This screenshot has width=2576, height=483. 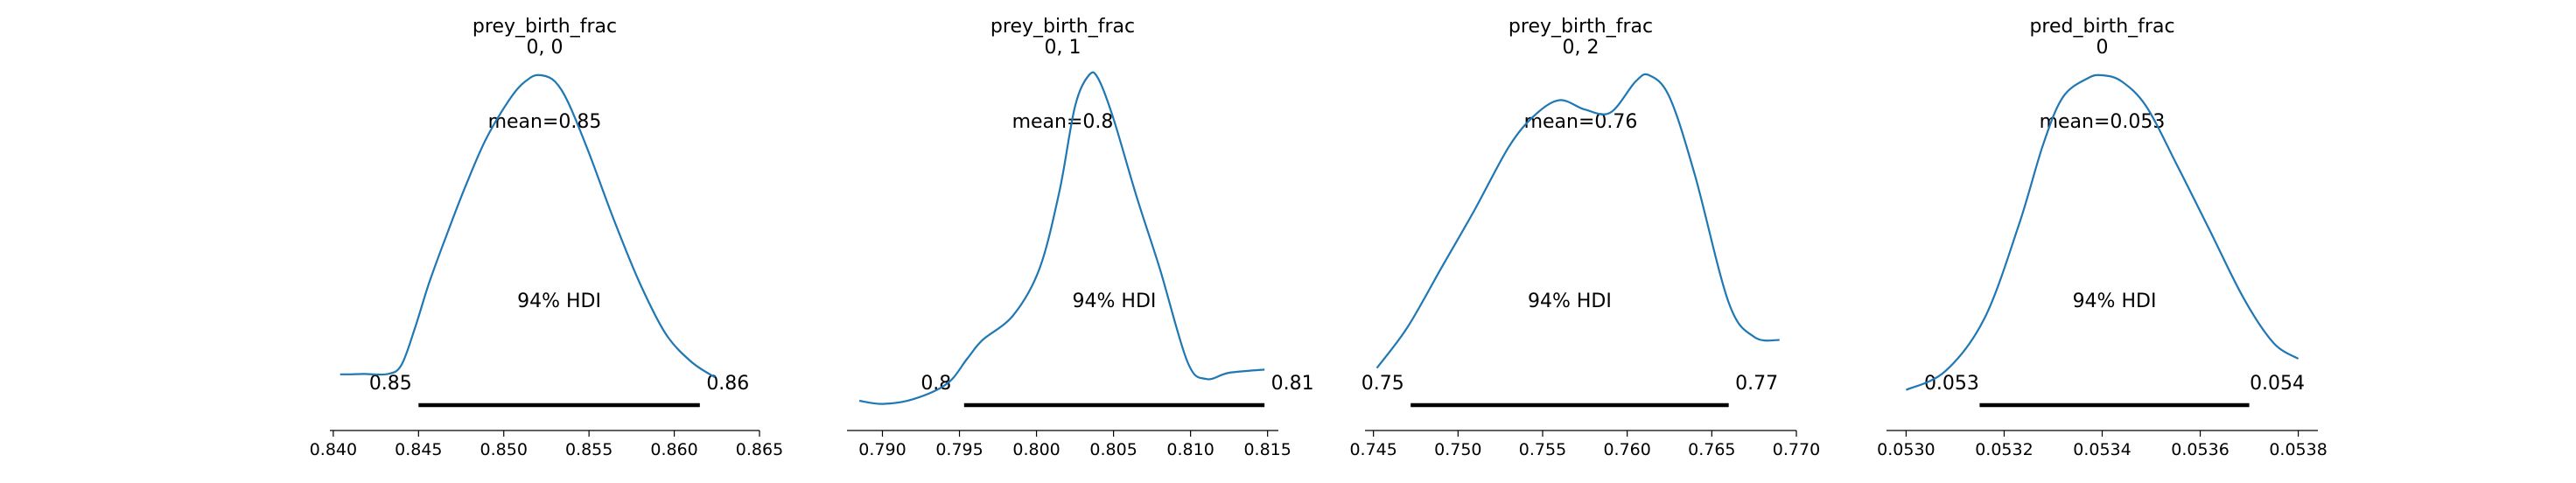 I want to click on x-tick-label: 0.865, so click(x=759, y=449).